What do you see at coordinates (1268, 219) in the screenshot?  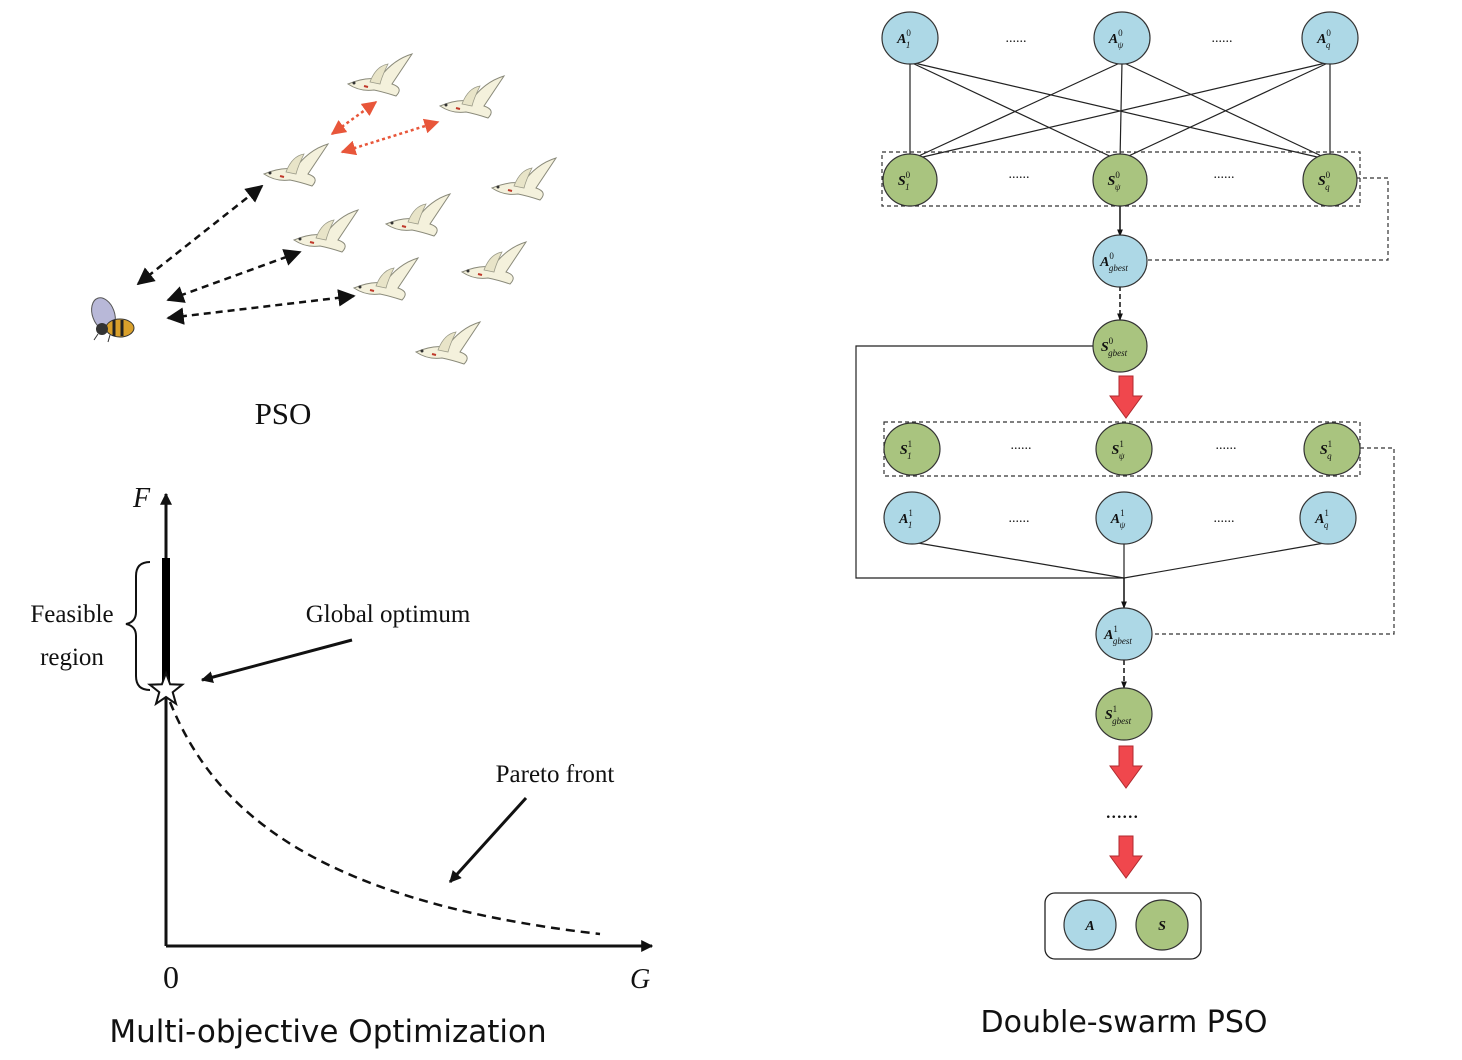 I see `s0q-feedback-line` at bounding box center [1268, 219].